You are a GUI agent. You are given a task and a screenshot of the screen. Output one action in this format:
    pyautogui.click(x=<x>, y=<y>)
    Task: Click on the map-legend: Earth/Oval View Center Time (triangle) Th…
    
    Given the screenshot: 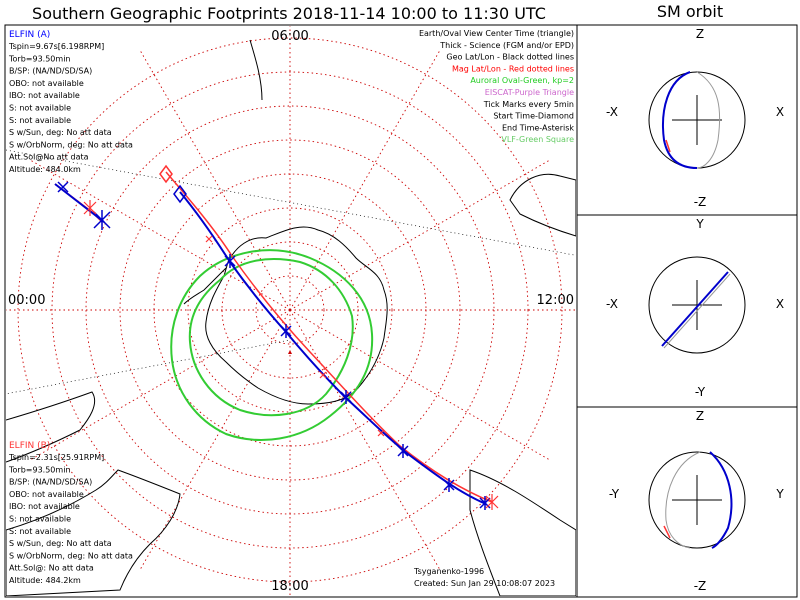 What is the action you would take?
    pyautogui.click(x=496, y=86)
    